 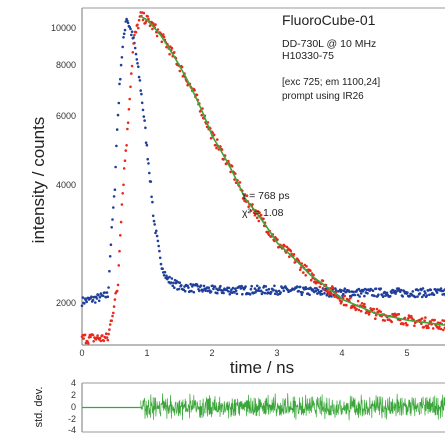 What do you see at coordinates (329, 44) in the screenshot?
I see `annotation-line2: DD-730L @ 10 MHz` at bounding box center [329, 44].